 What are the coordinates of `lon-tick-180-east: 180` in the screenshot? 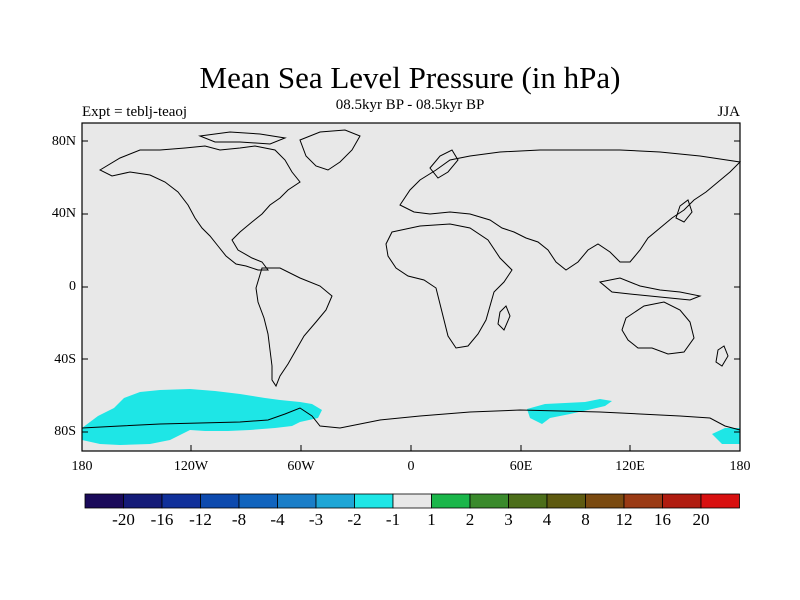 It's located at (740, 466).